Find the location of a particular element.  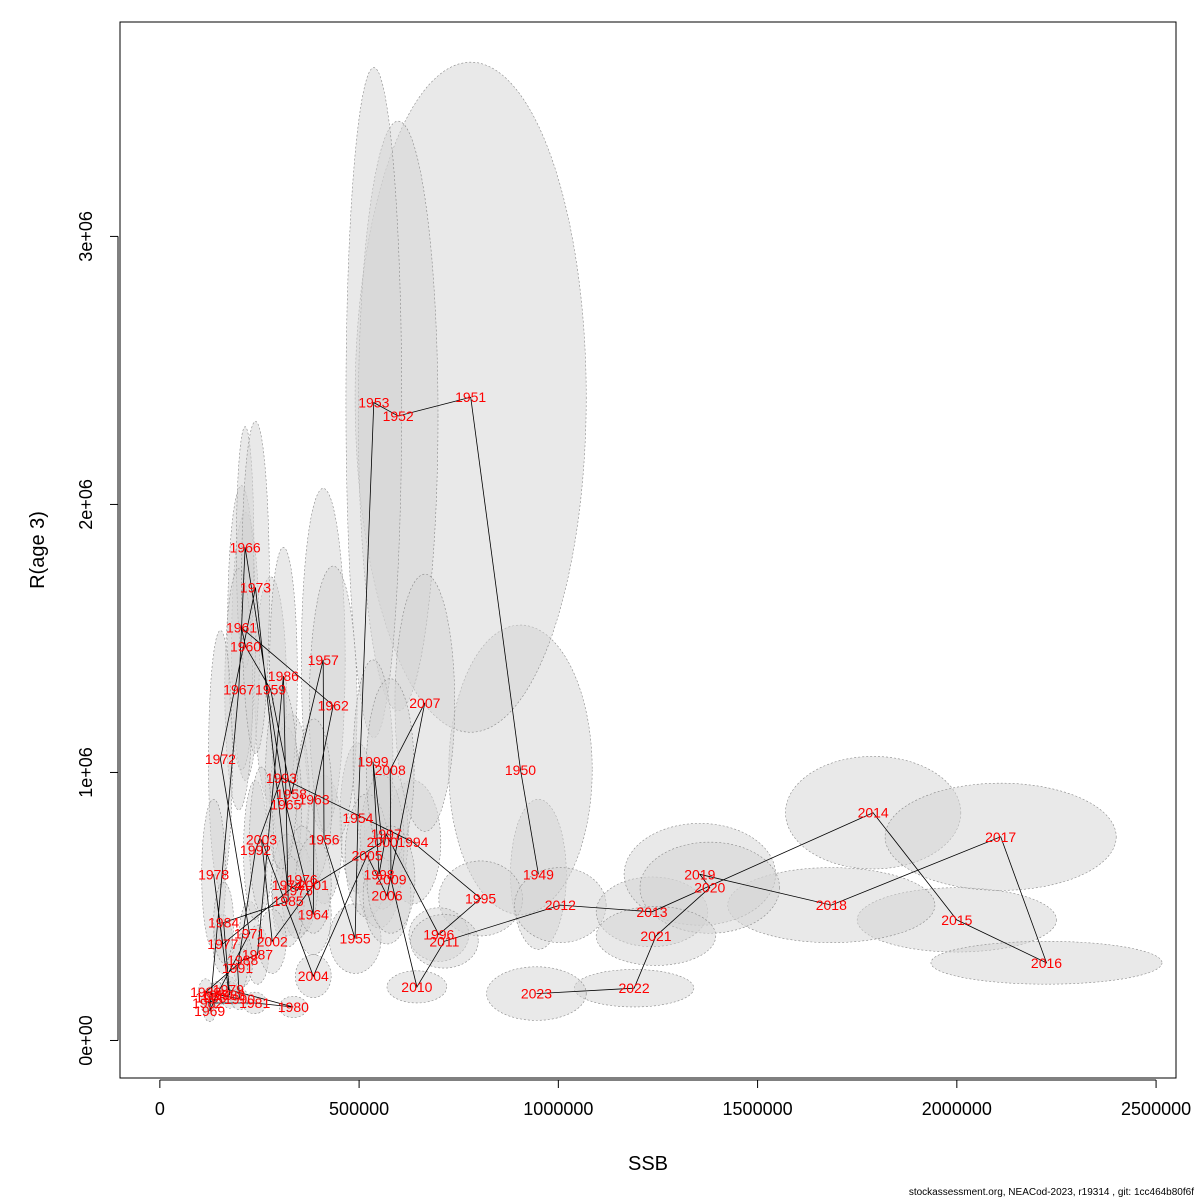

year-label-1958: 1958 is located at coordinates (291, 794).